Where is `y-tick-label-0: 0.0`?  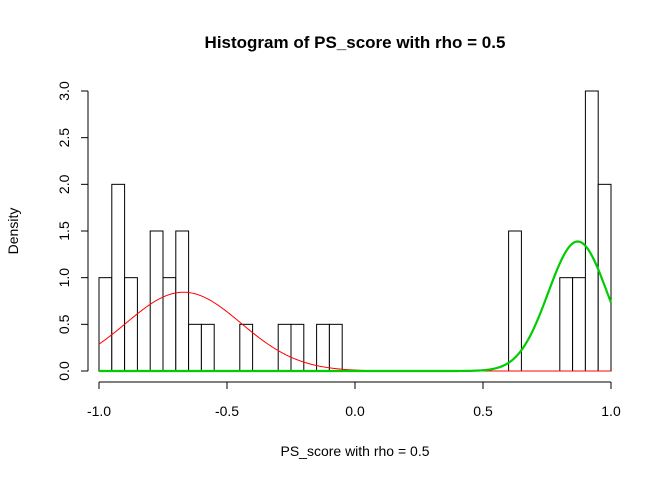
y-tick-label-0: 0.0 is located at coordinates (64, 371).